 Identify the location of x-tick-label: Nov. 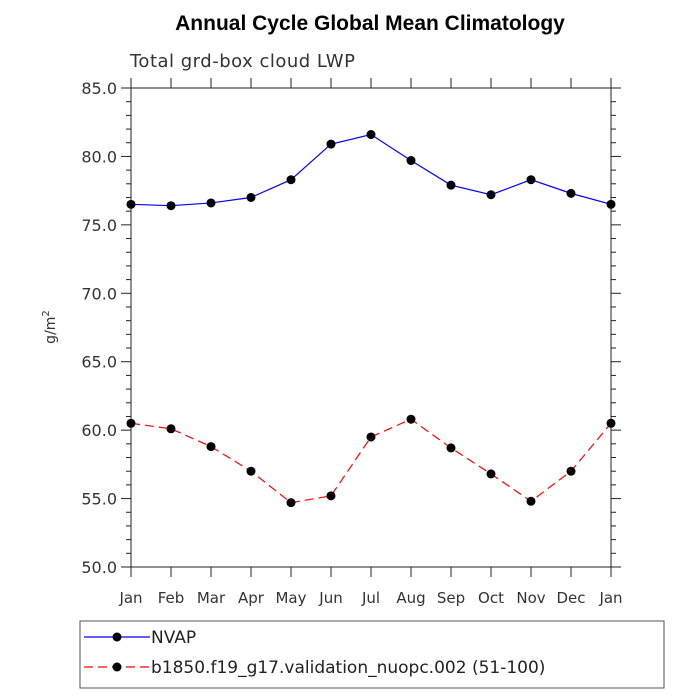
(530, 598).